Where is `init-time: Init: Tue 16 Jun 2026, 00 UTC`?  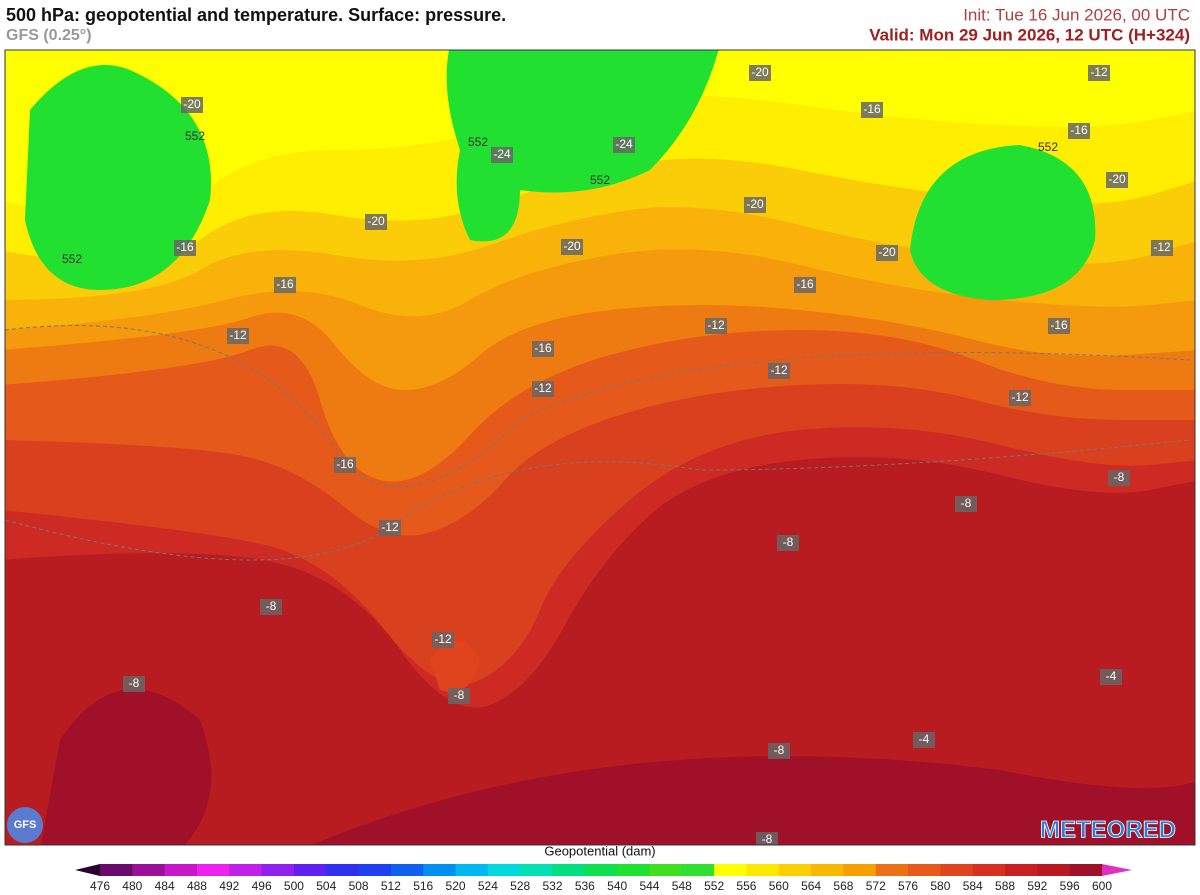 init-time: Init: Tue 16 Jun 2026, 00 UTC is located at coordinates (1076, 14).